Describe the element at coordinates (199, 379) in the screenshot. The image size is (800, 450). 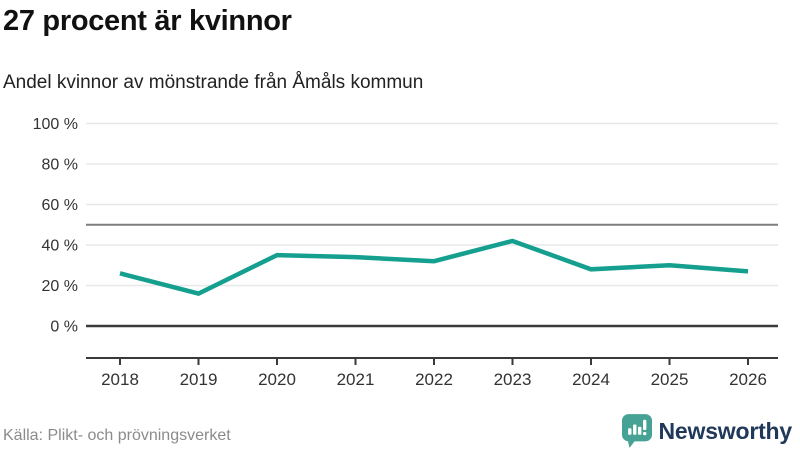
I see `x-axis-tick-label: 2019` at that location.